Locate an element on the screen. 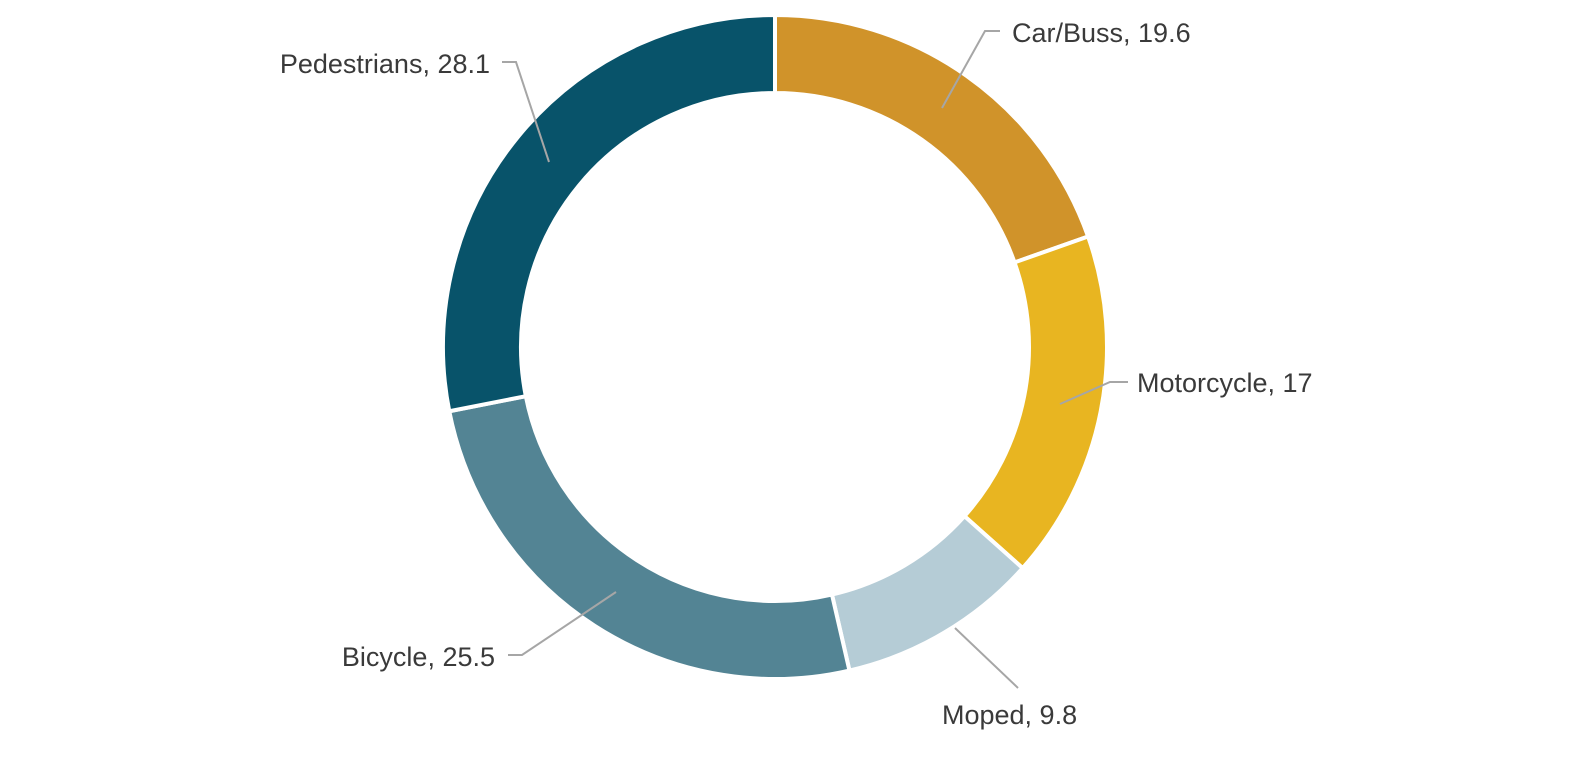 This screenshot has width=1573, height=774. leader-line-pedestrians is located at coordinates (526, 112).